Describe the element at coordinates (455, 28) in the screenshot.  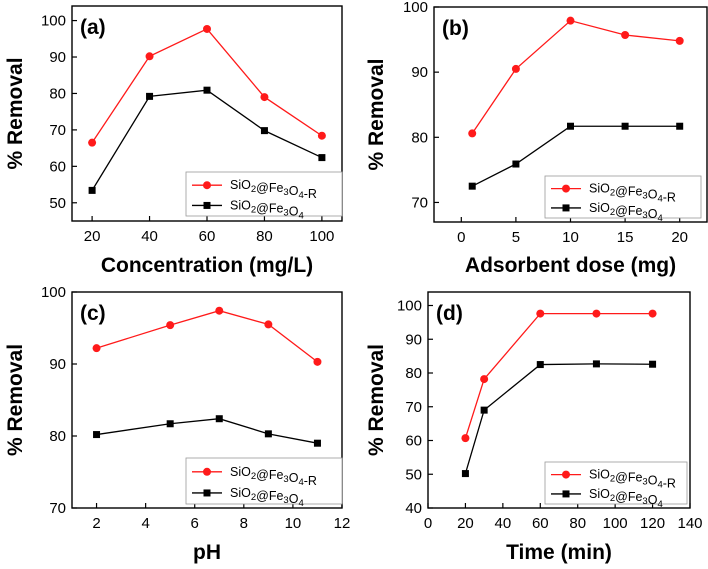
I see `panel-label: (b)` at that location.